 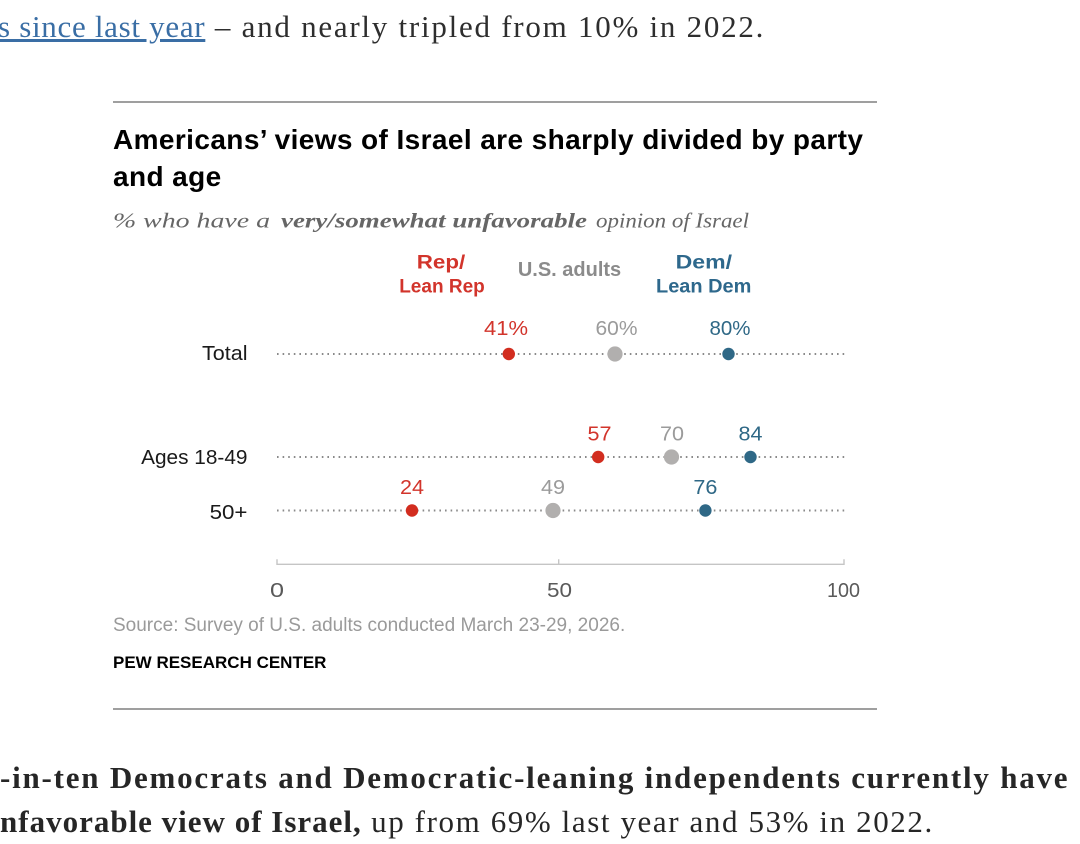 What do you see at coordinates (705, 488) in the screenshot?
I see `svg-text: 76` at bounding box center [705, 488].